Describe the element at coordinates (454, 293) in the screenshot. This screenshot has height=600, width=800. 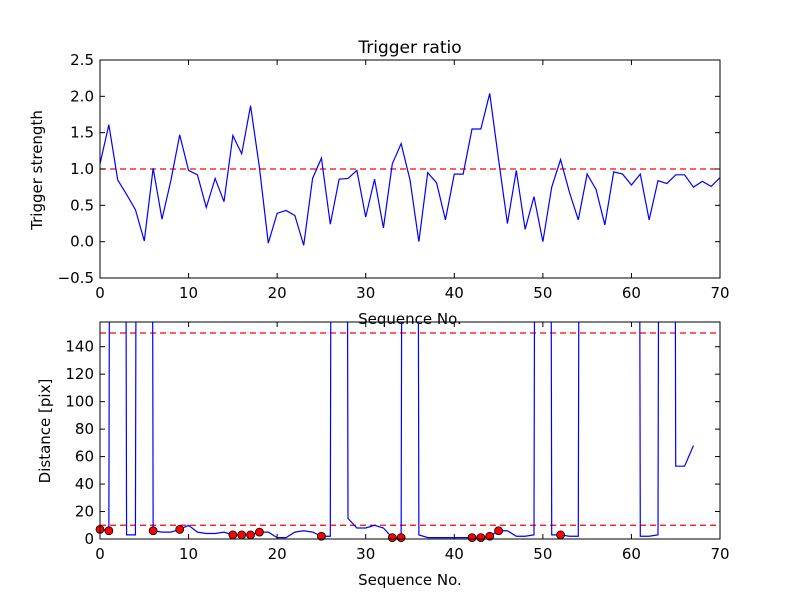
I see `top-x-tick-label-4: 40` at that location.